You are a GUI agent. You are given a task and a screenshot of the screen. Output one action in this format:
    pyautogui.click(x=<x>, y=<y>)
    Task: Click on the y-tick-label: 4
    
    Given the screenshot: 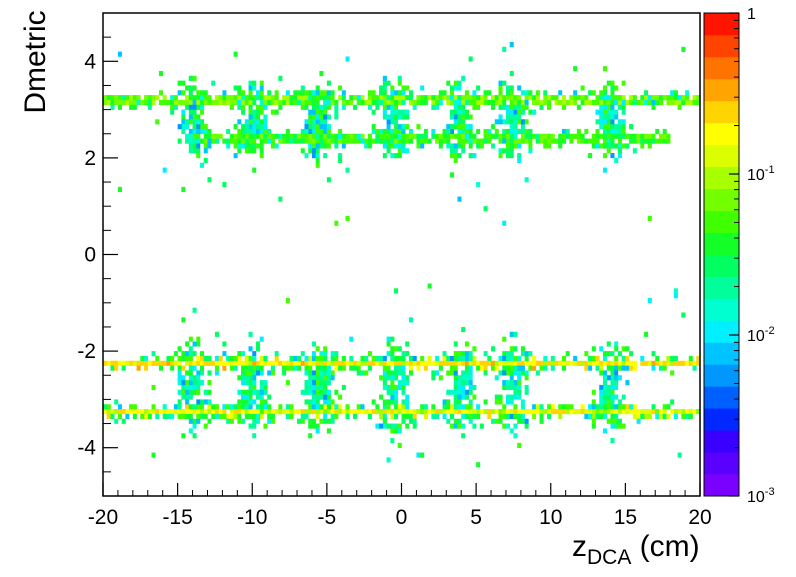 What is the action you would take?
    pyautogui.click(x=90, y=61)
    